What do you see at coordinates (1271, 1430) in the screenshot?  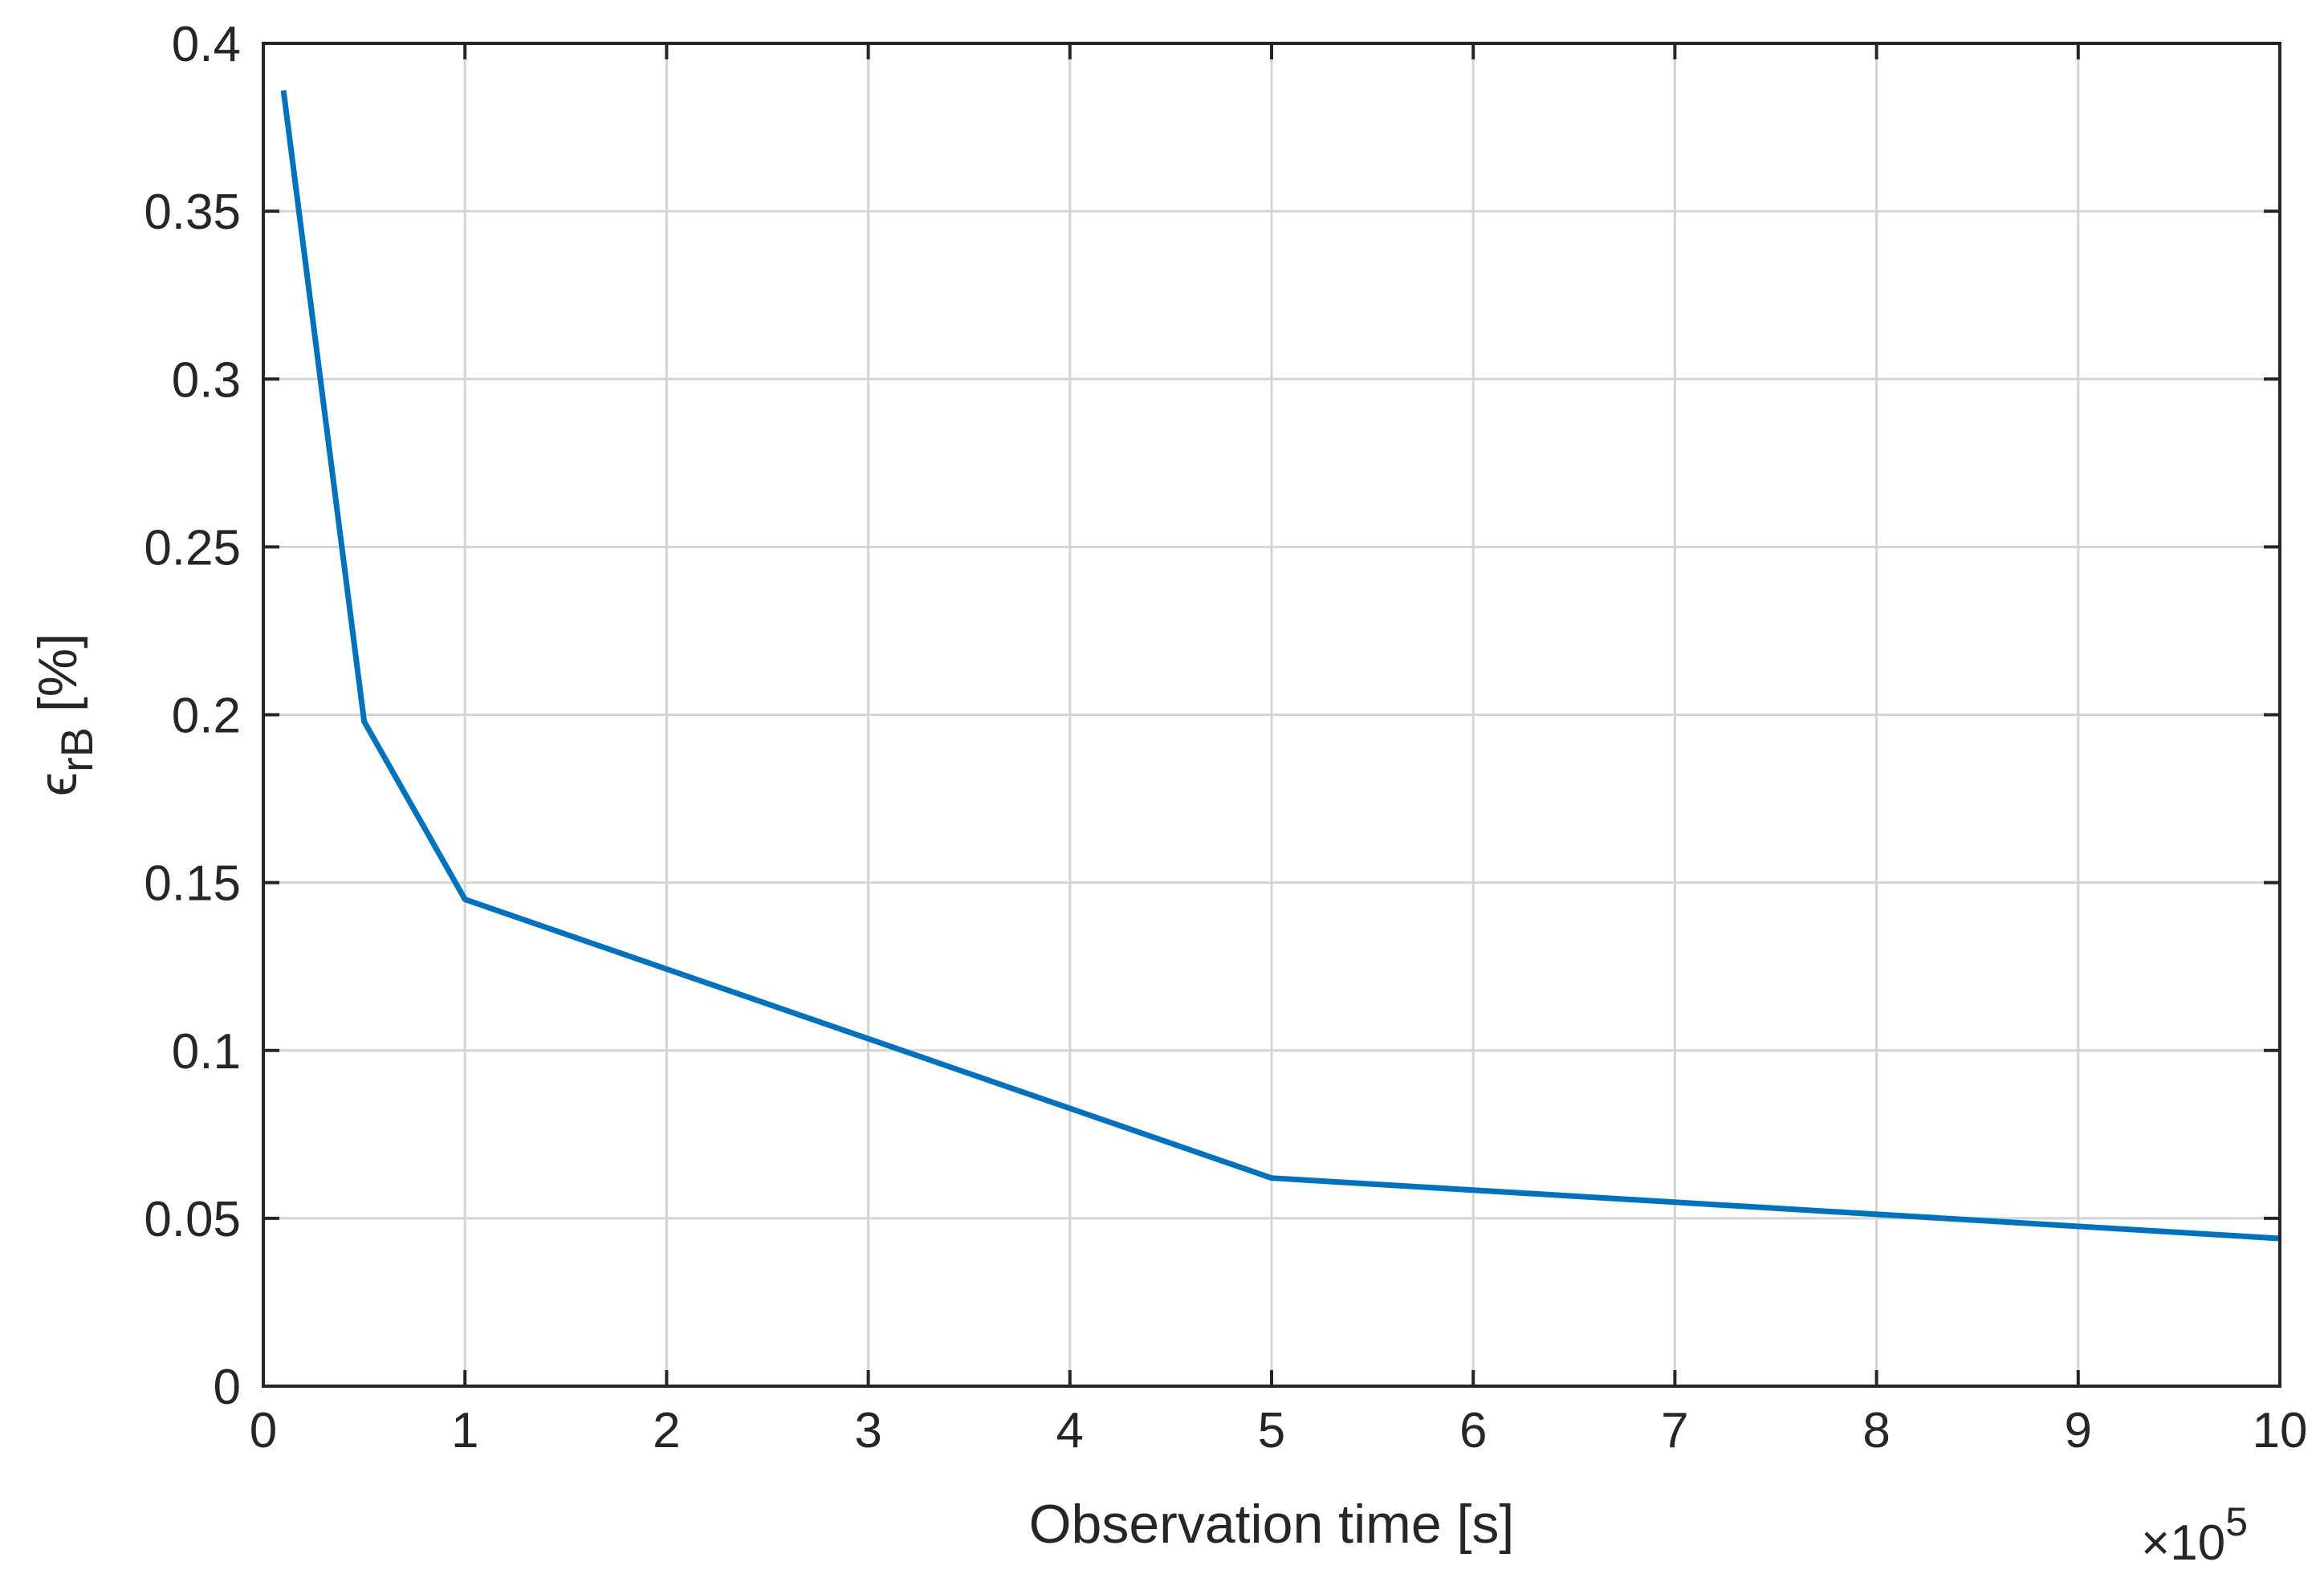 I see `x-tick-label: 5` at bounding box center [1271, 1430].